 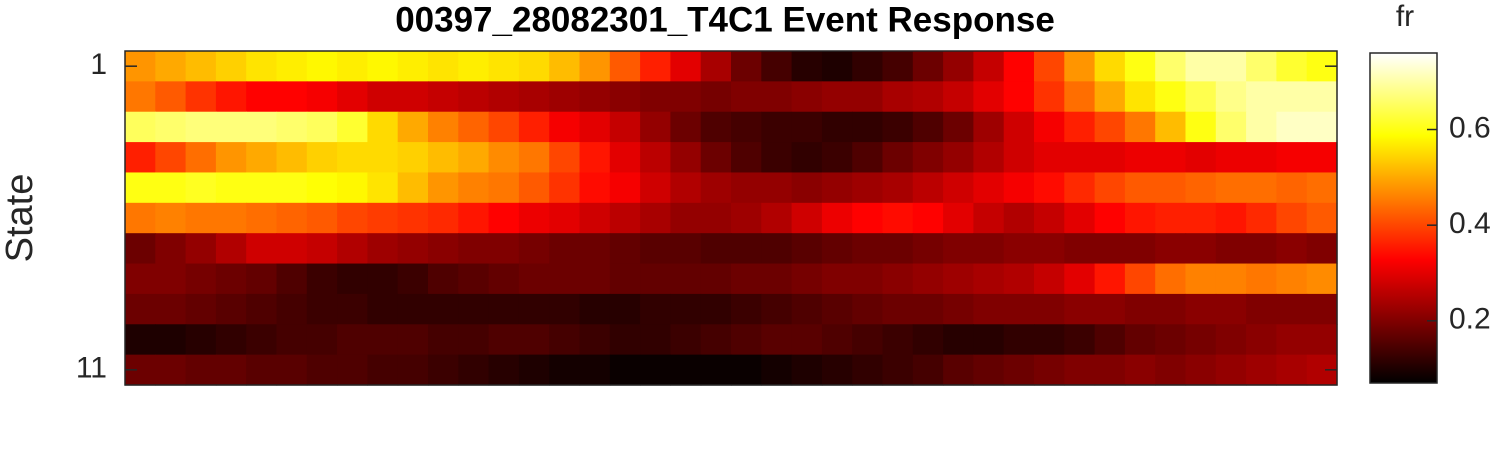 What do you see at coordinates (1470, 127) in the screenshot?
I see `colorbar-tick-label: 0.6` at bounding box center [1470, 127].